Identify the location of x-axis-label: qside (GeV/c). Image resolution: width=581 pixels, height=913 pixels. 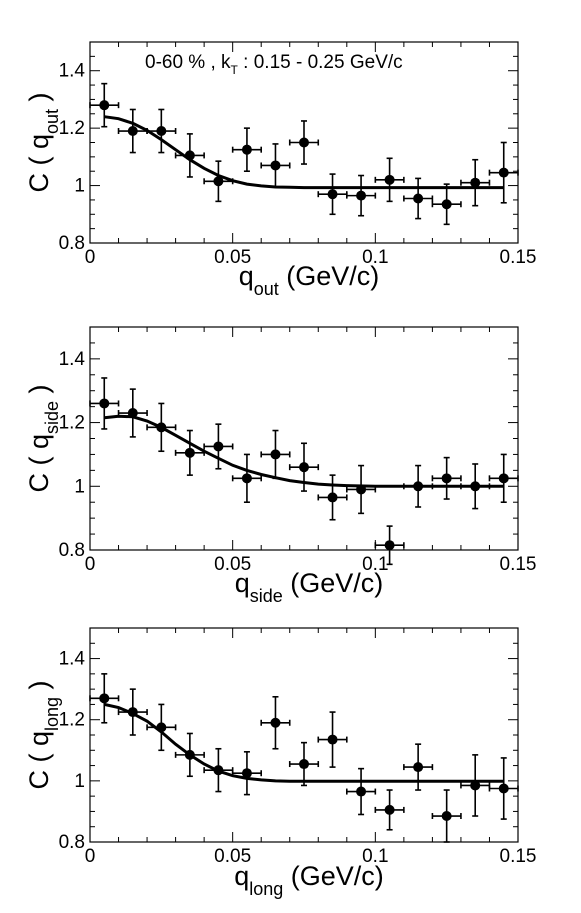
(309, 587).